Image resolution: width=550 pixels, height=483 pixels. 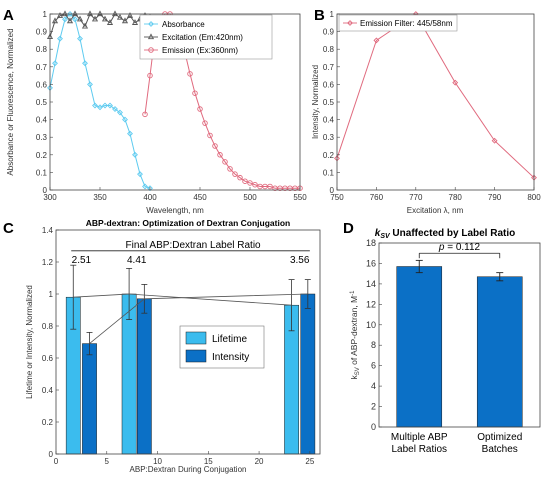 What do you see at coordinates (230, 357) in the screenshot?
I see `panel-c-legend-label-1: Intensity` at bounding box center [230, 357].